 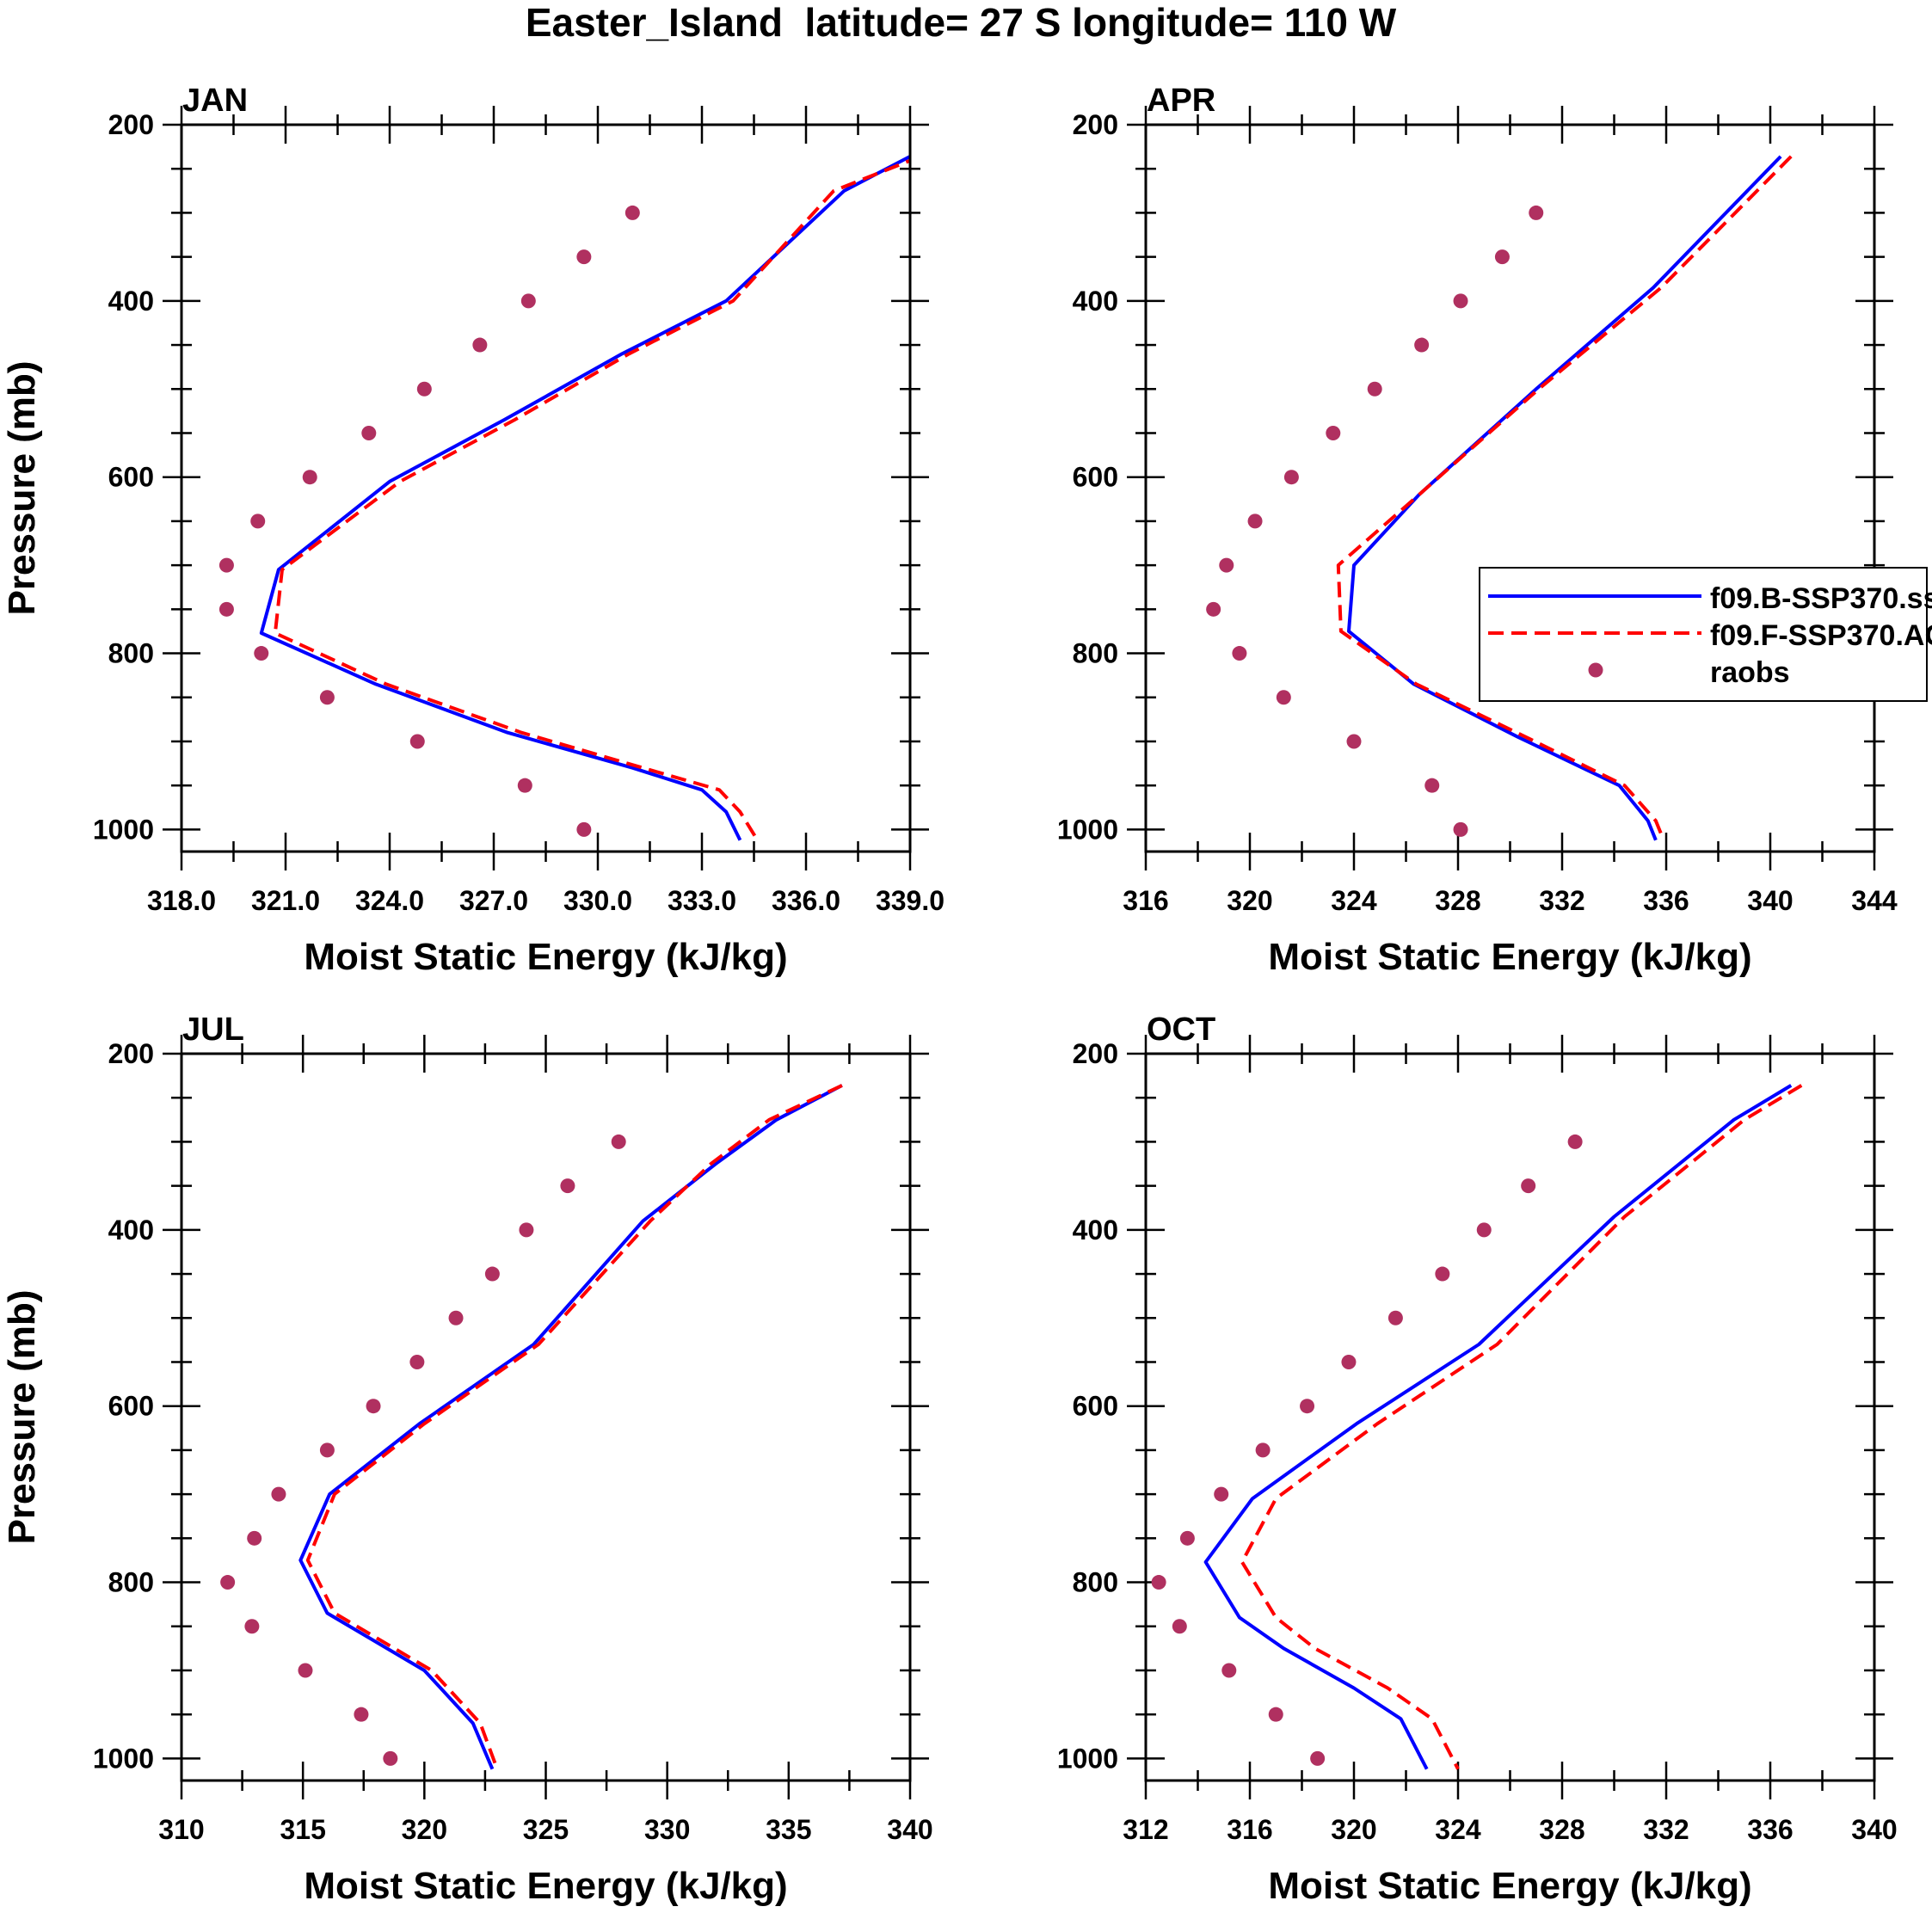 I want to click on y-axis-label: Pressure (mb), so click(x=22, y=1417).